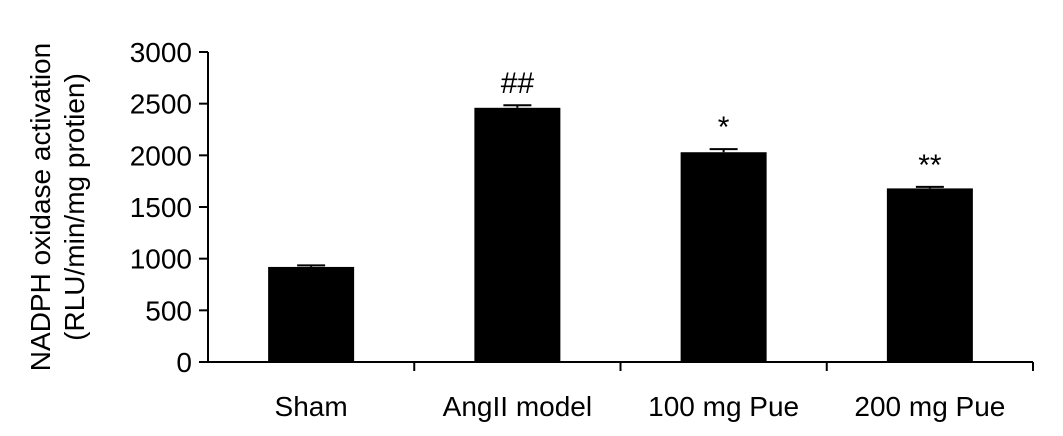  What do you see at coordinates (161, 155) in the screenshot?
I see `y-tick-label: 2000` at bounding box center [161, 155].